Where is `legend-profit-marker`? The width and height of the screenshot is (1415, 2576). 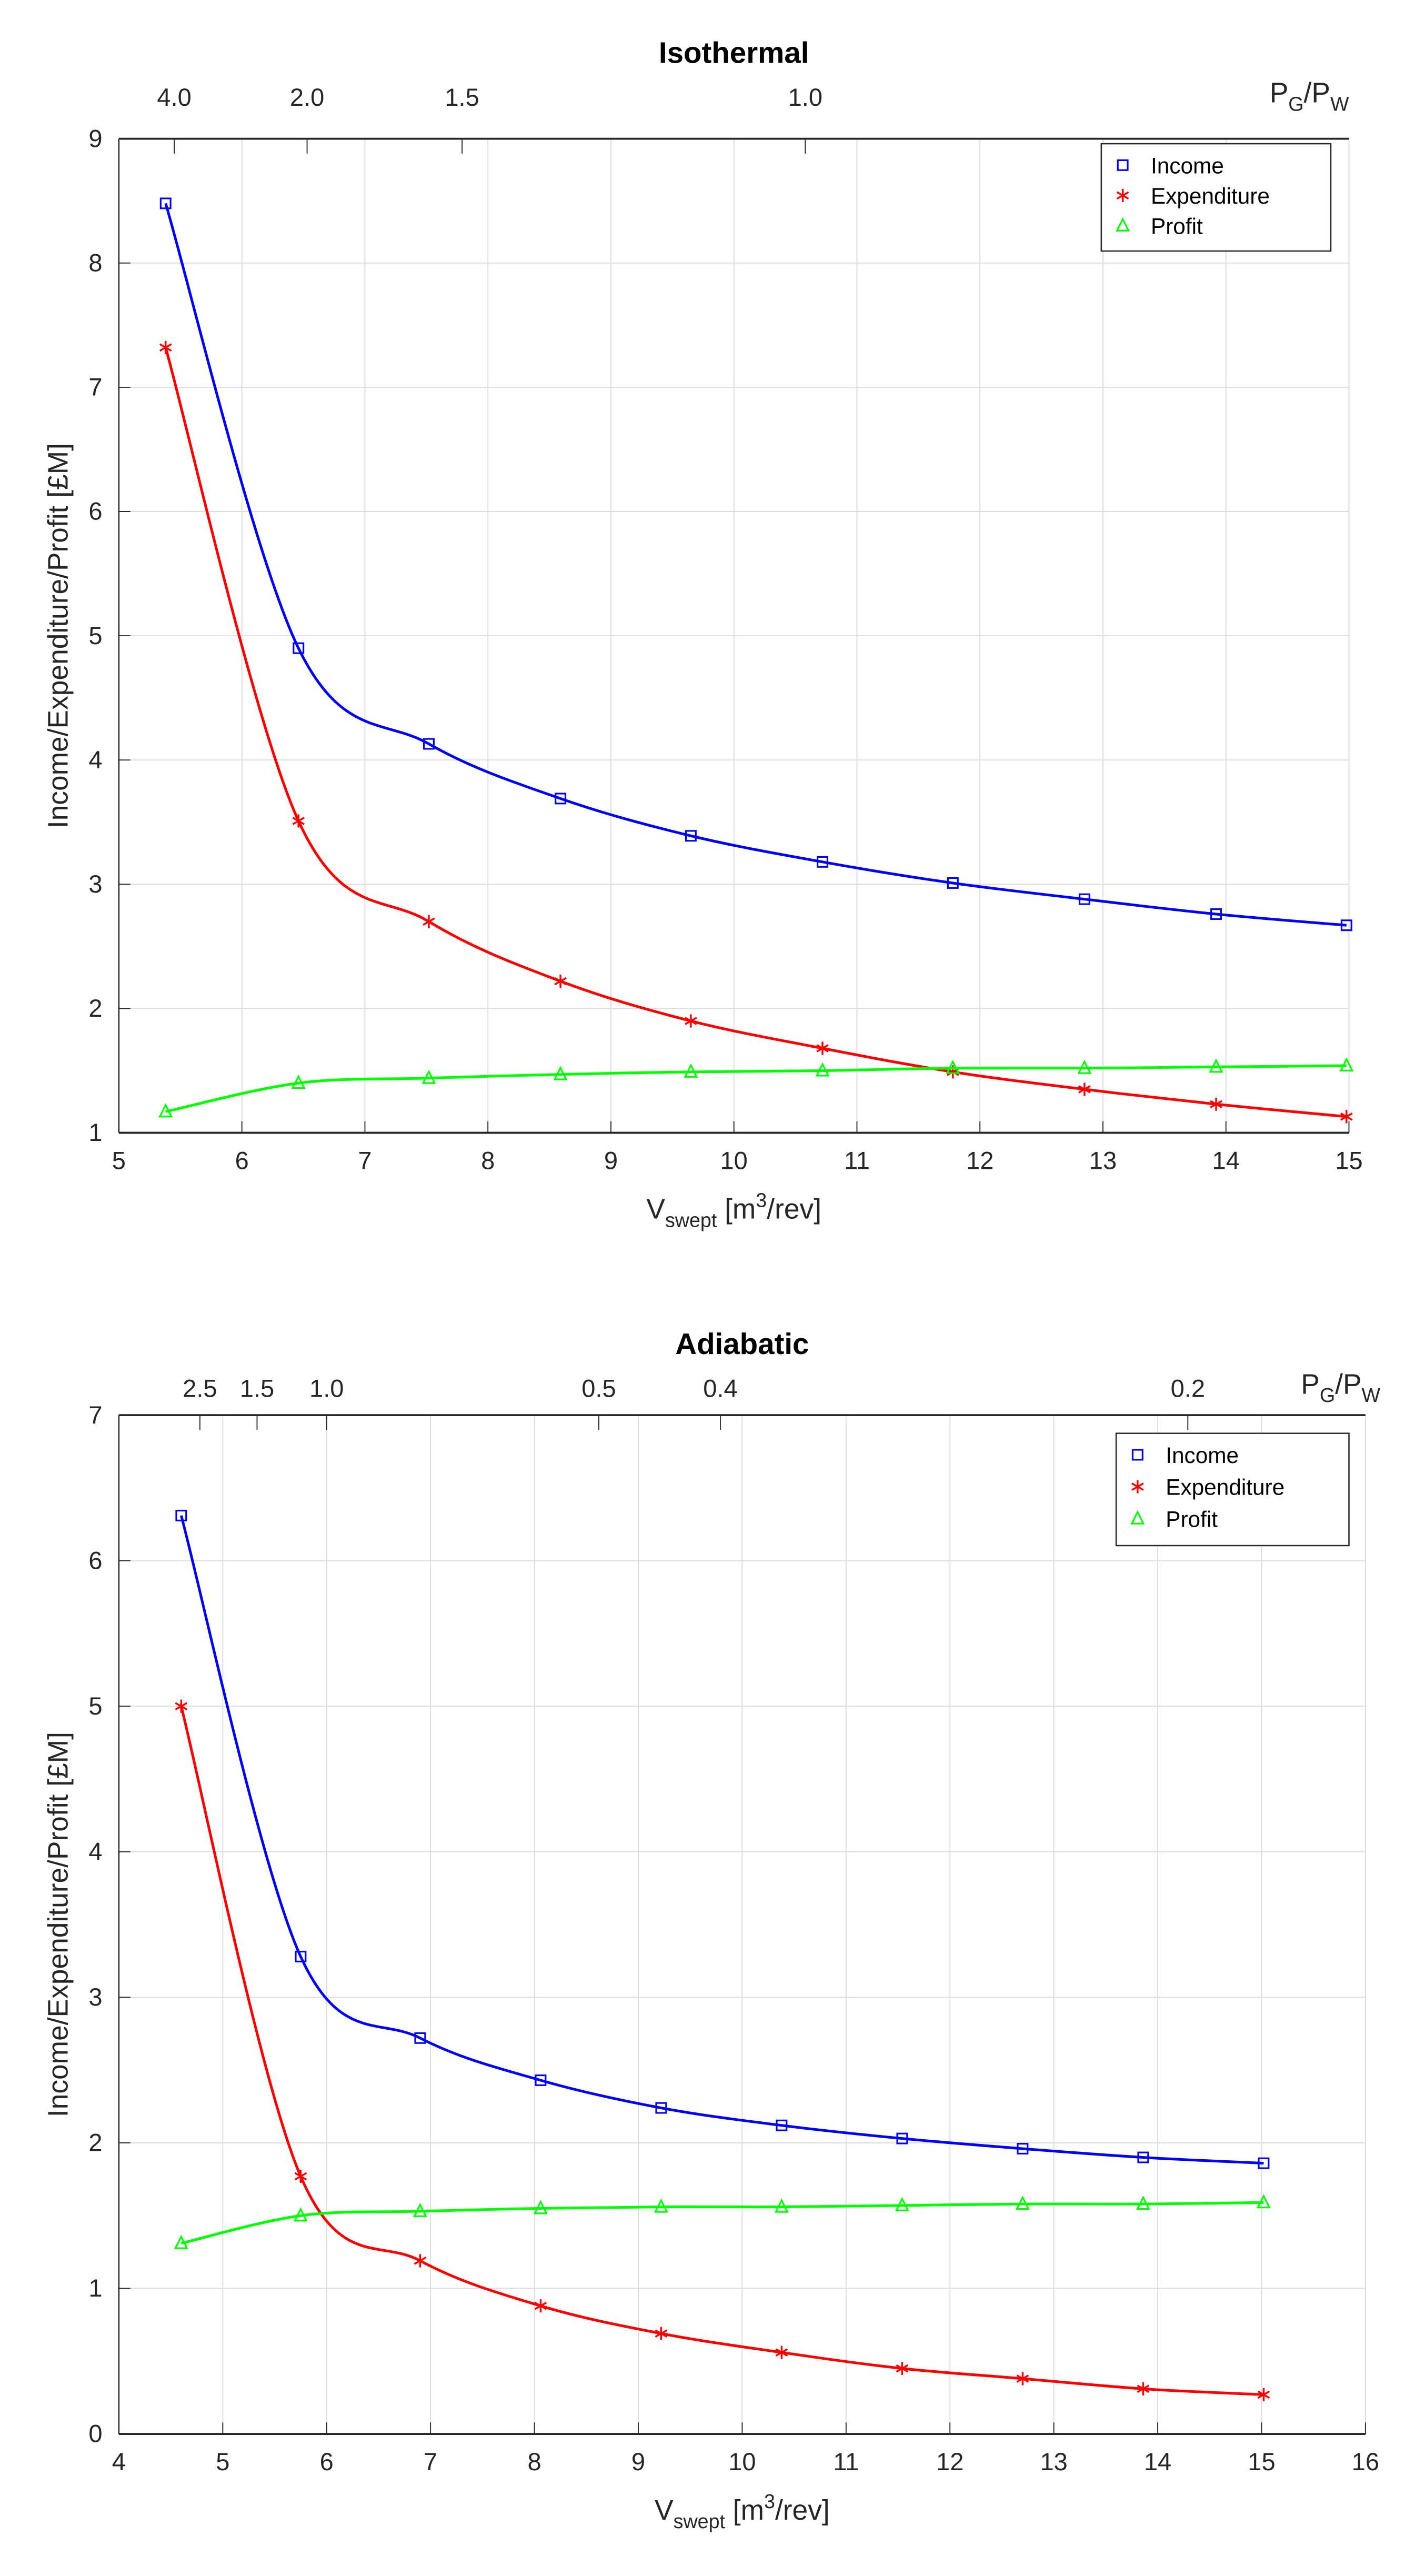
legend-profit-marker is located at coordinates (1123, 224).